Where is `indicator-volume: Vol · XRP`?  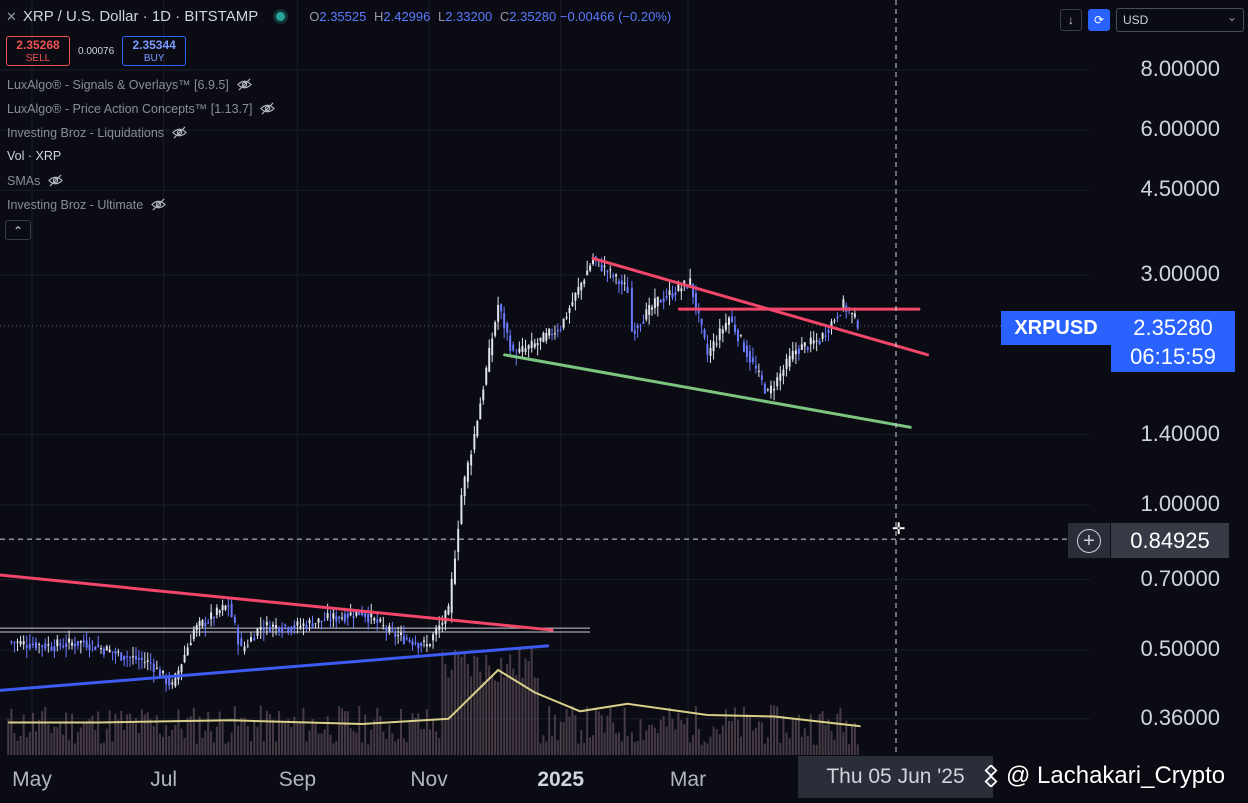
indicator-volume: Vol · XRP is located at coordinates (34, 156).